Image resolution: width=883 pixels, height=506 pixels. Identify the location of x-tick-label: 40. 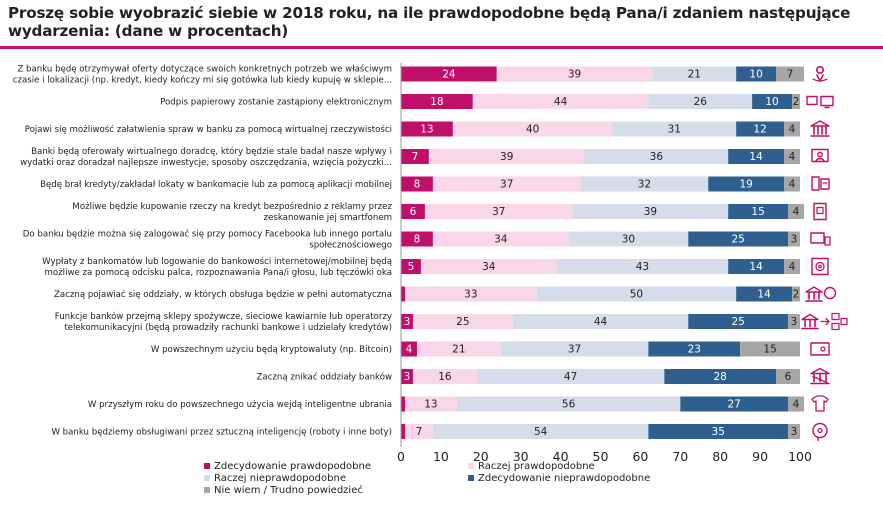
(561, 456).